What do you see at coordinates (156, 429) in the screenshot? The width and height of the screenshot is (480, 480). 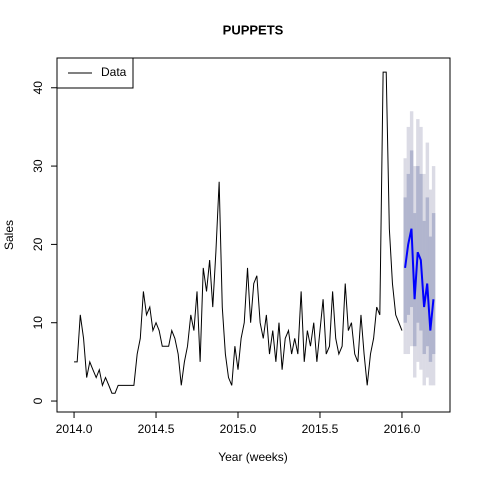 I see `x-tick-label: 2014.5` at bounding box center [156, 429].